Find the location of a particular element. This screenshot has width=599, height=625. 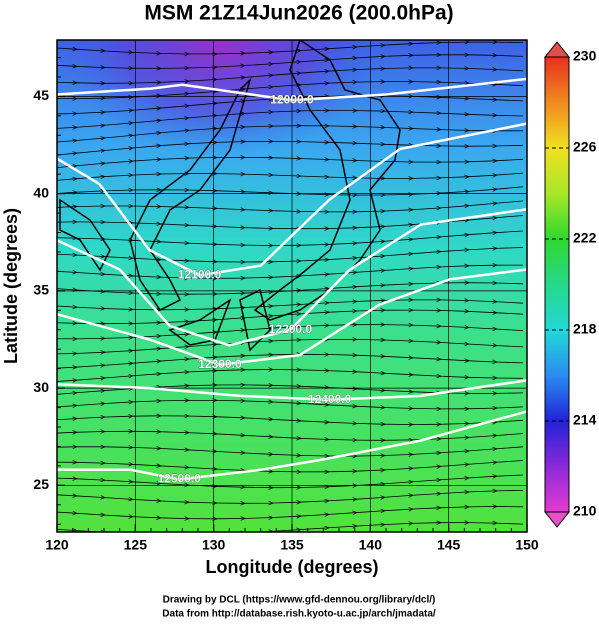

contour-label: 12100.0 is located at coordinates (200, 274).